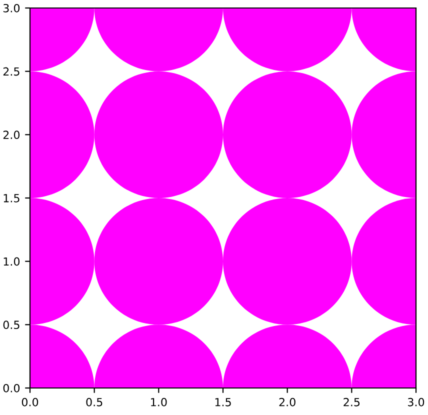 Image resolution: width=428 pixels, height=415 pixels. Describe the element at coordinates (223, 402) in the screenshot. I see `x-tick-label: 1.5` at that location.